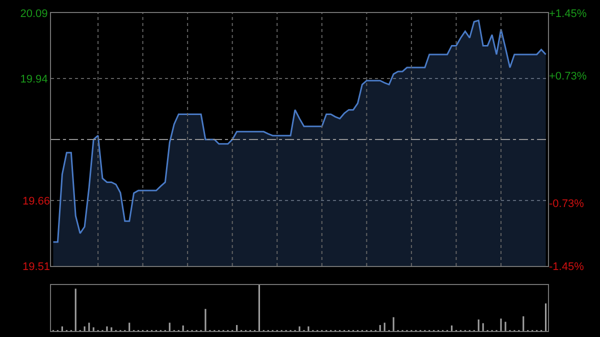 The height and width of the screenshot is (337, 600). What do you see at coordinates (34, 79) in the screenshot?
I see `y-tick-label: 19.94` at bounding box center [34, 79].